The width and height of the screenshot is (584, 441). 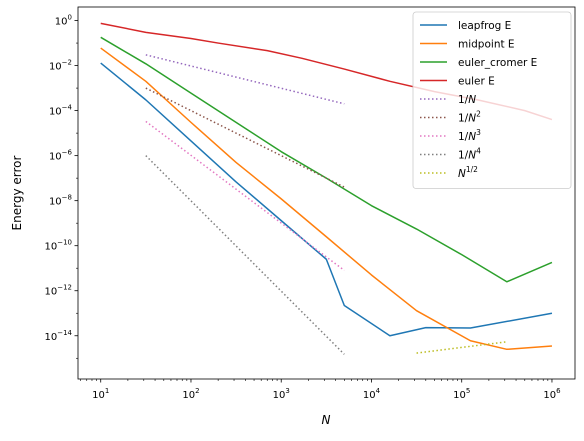 I want to click on x-tick-label: 10³, so click(x=281, y=394).